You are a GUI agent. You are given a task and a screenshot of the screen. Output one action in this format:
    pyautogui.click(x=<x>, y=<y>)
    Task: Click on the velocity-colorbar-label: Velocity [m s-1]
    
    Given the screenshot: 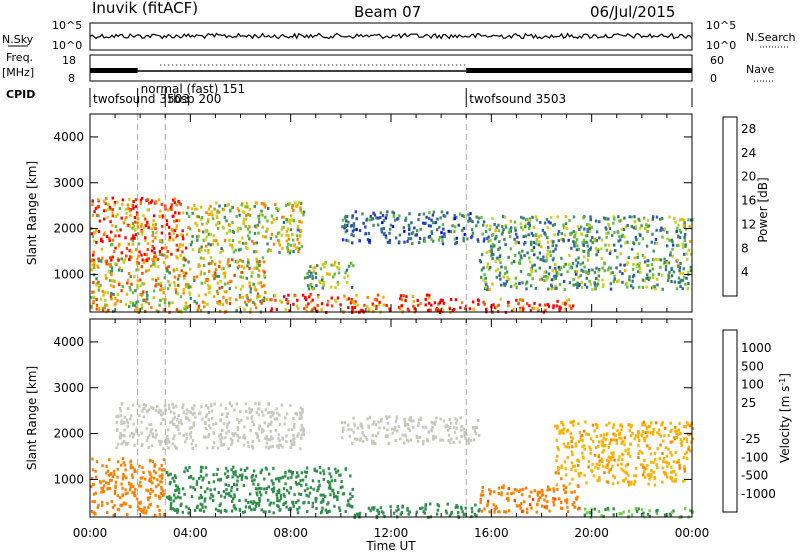 What is the action you would take?
    pyautogui.click(x=785, y=418)
    